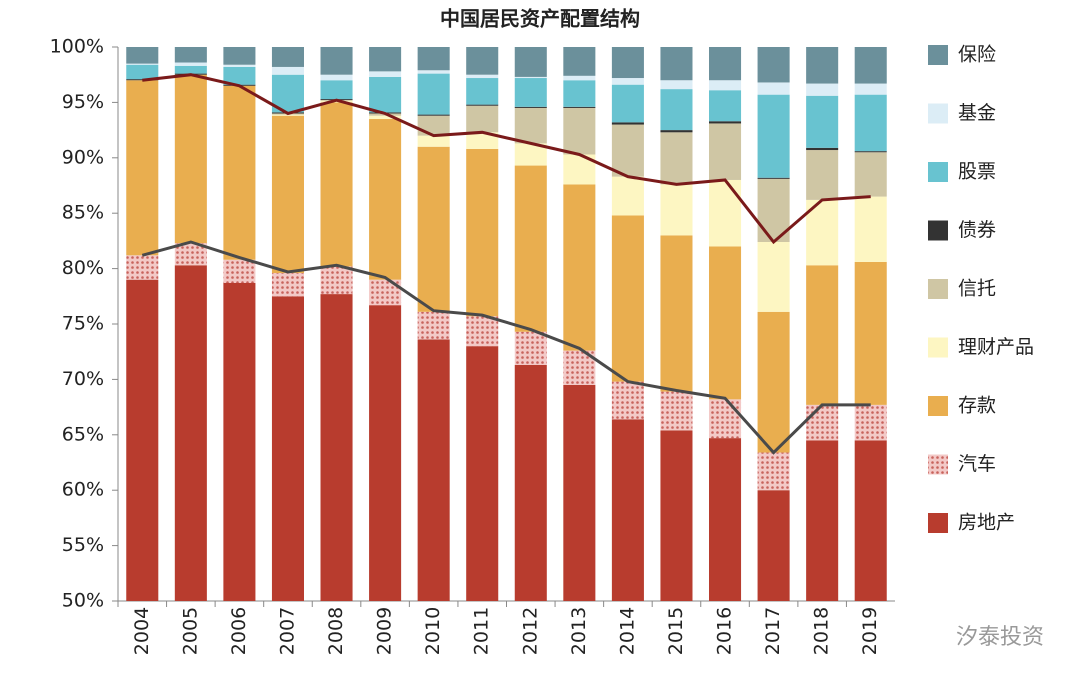 Image resolution: width=1080 pixels, height=684 pixels. What do you see at coordinates (725, 631) in the screenshot?
I see `x-tick-label: 2016` at bounding box center [725, 631].